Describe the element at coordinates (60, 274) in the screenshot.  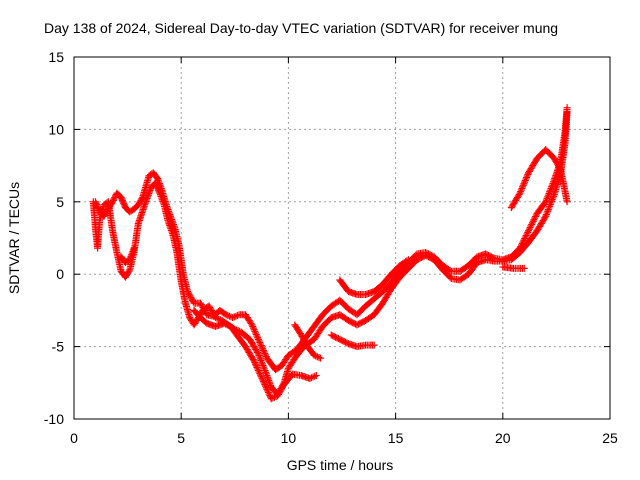
I see `y-tick-label: 0` at that location.